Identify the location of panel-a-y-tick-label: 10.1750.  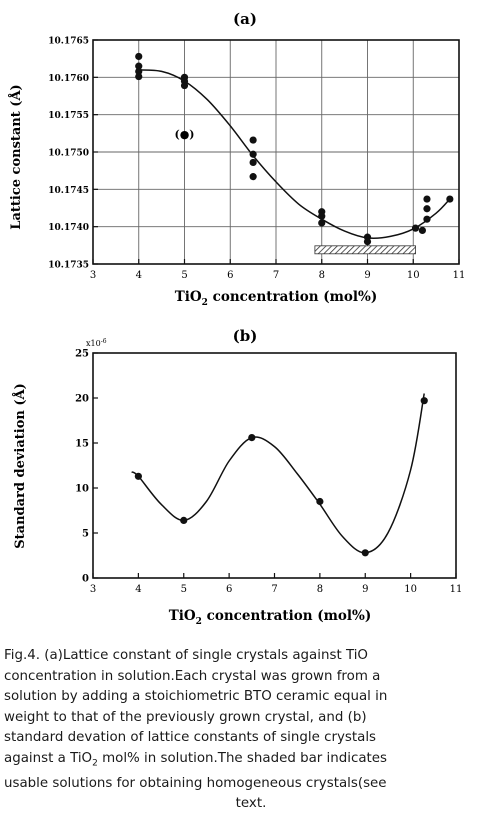
(68, 154).